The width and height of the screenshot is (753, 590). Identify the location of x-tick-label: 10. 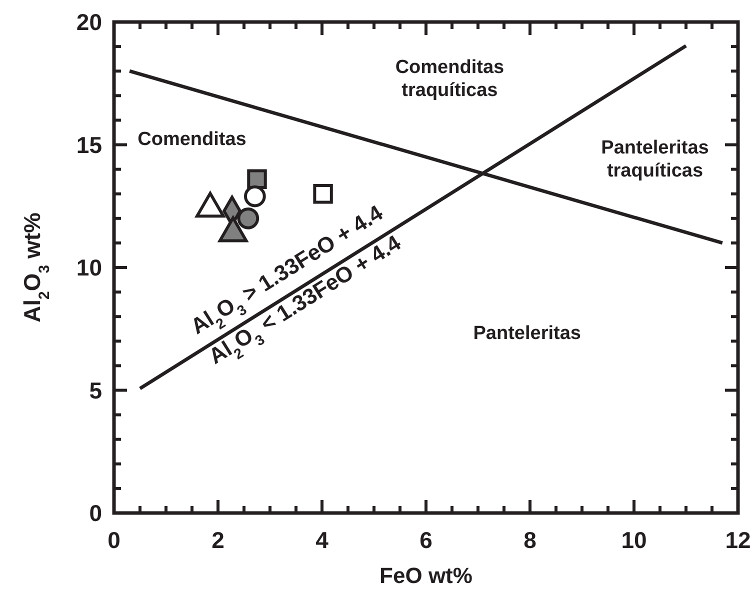
(634, 540).